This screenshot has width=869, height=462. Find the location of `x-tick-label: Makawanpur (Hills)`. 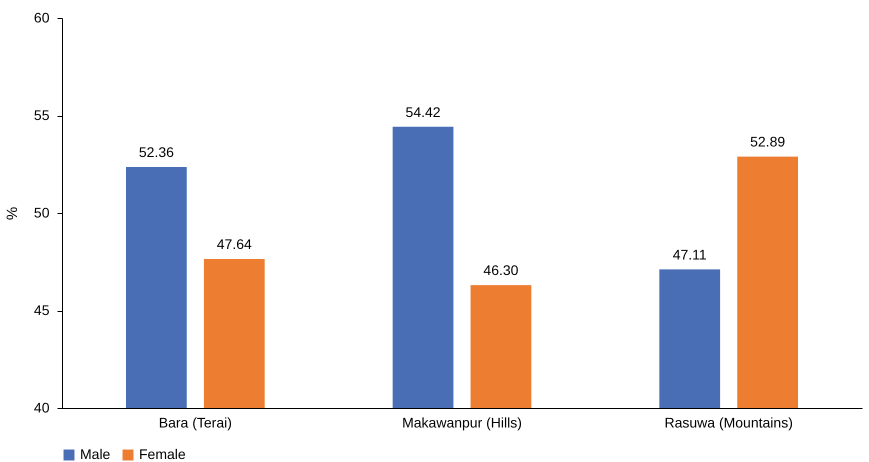

x-tick-label: Makawanpur (Hills) is located at coordinates (462, 422).